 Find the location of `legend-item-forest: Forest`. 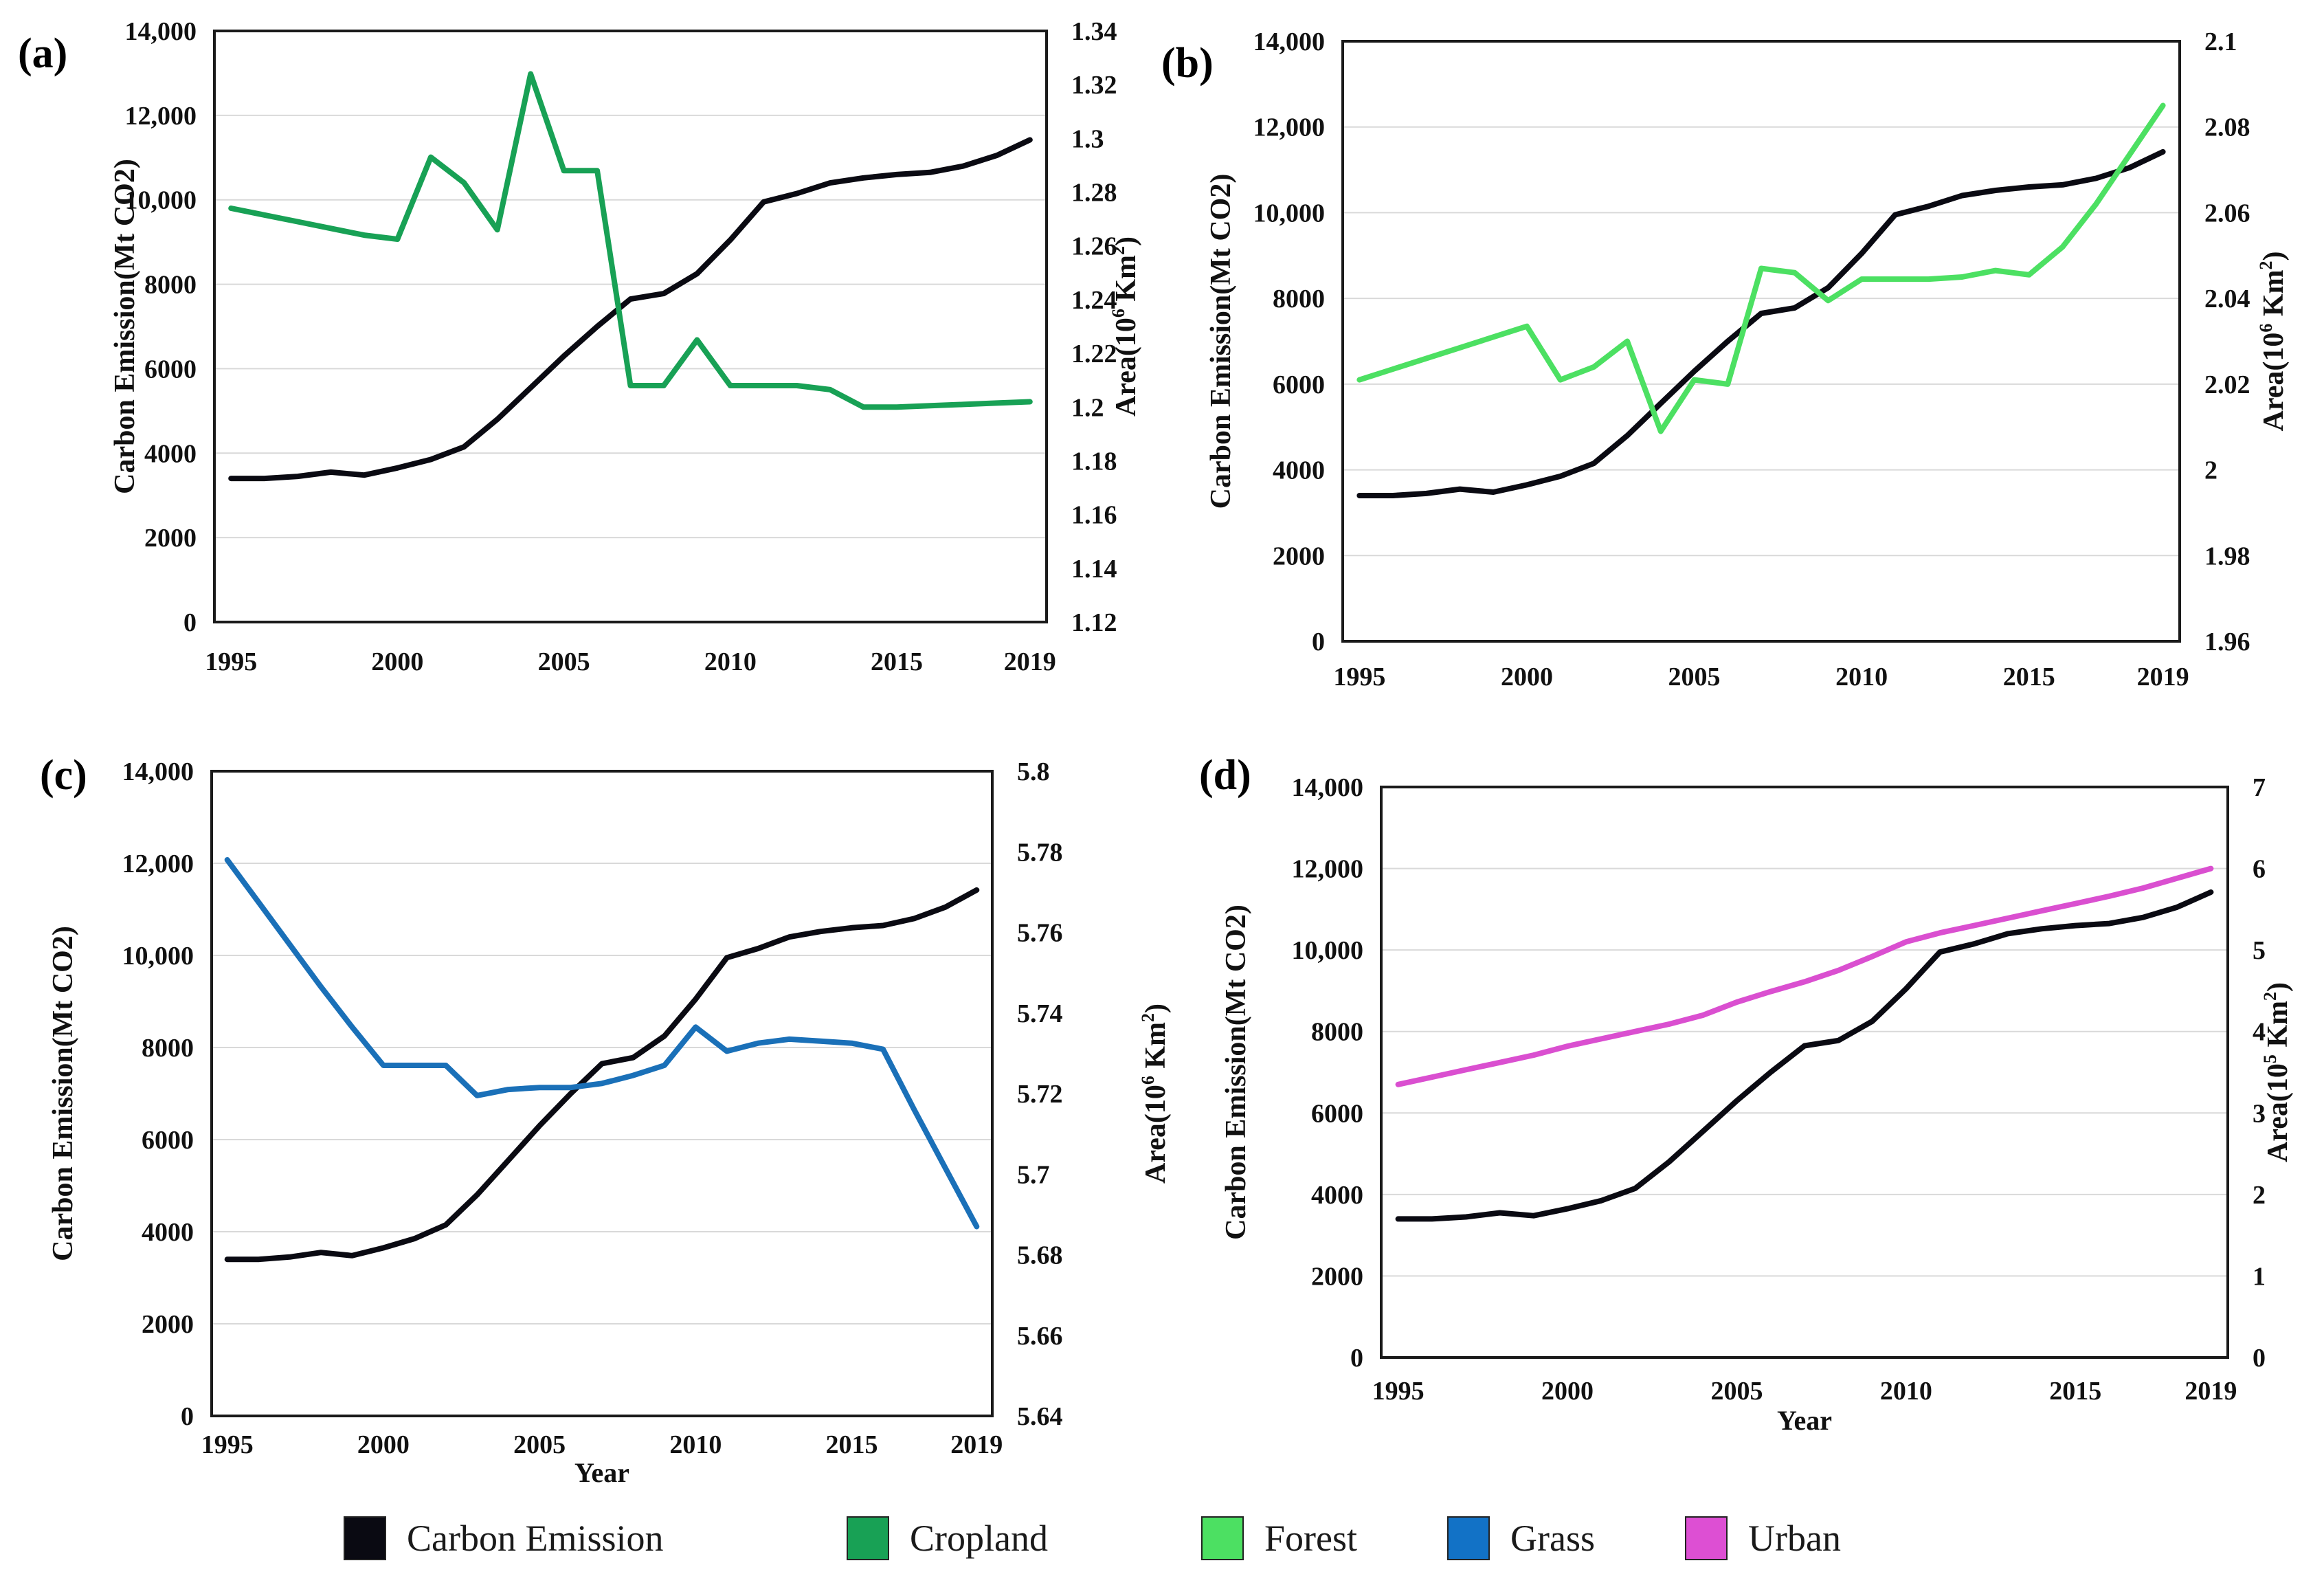

legend-item-forest: Forest is located at coordinates (1279, 1538).